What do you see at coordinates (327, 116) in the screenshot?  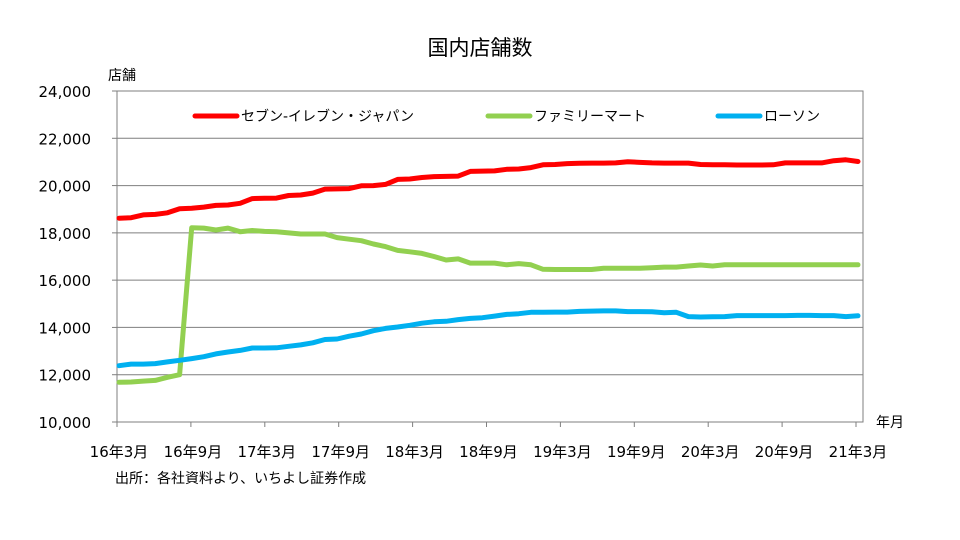 I see `legend-label: セブン-イレブン・ジャパン` at bounding box center [327, 116].